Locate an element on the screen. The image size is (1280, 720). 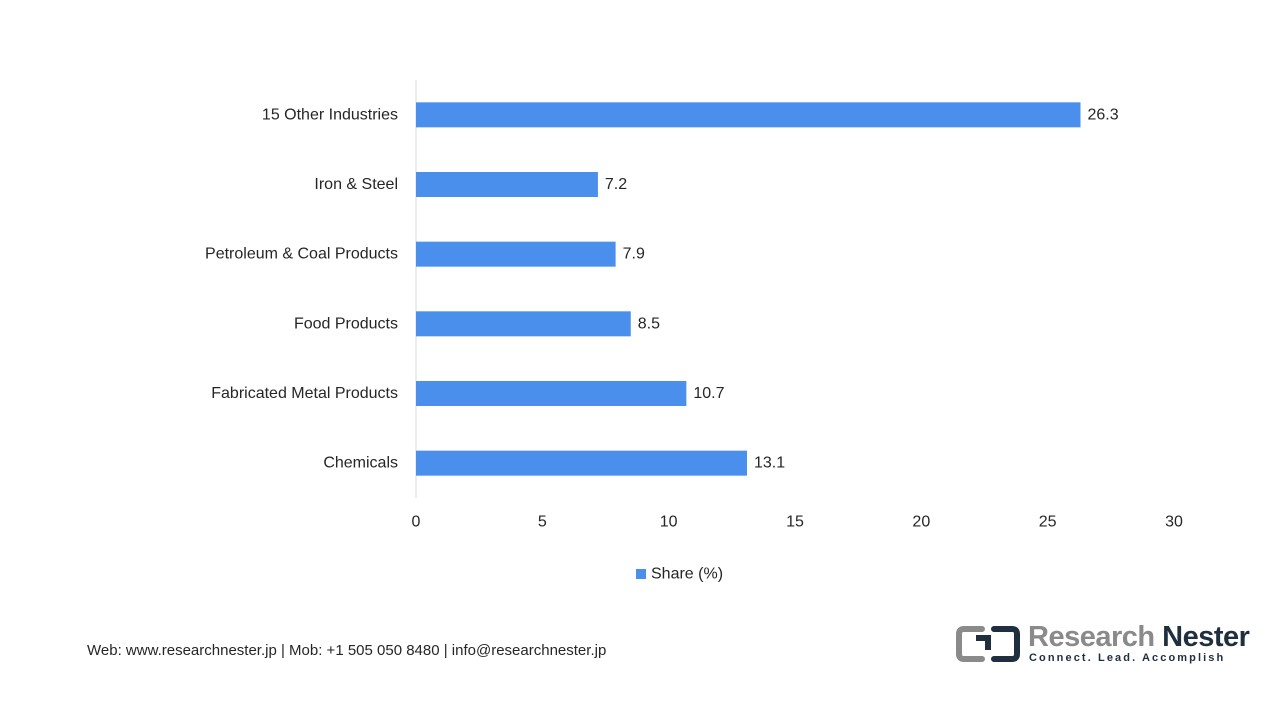
x-tick-label: 20 is located at coordinates (921, 522).